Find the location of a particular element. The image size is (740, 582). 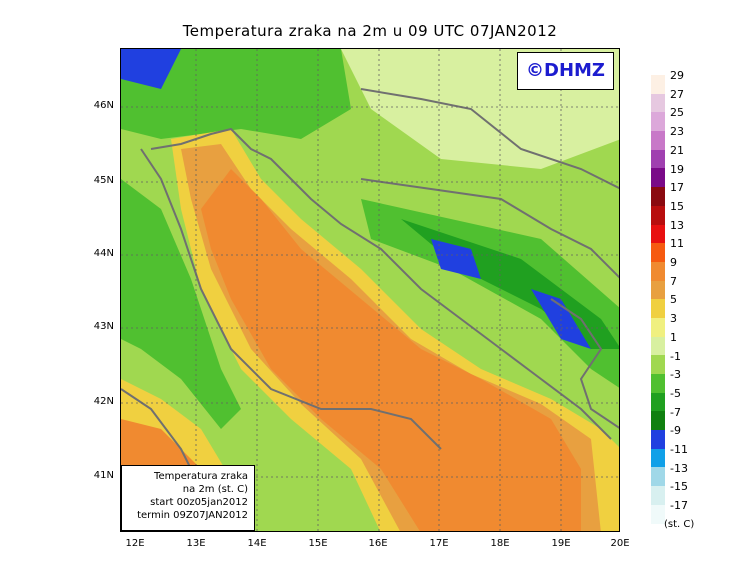

lon-label-12e: 12E is located at coordinates (135, 543).